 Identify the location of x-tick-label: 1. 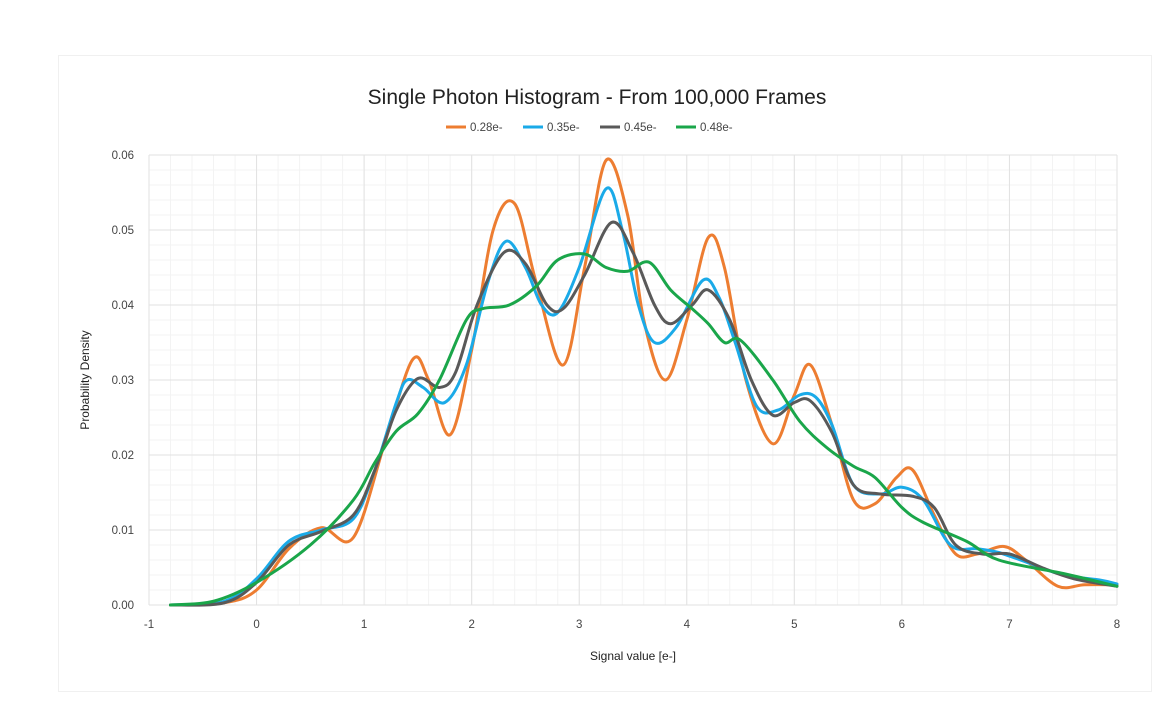
(364, 625).